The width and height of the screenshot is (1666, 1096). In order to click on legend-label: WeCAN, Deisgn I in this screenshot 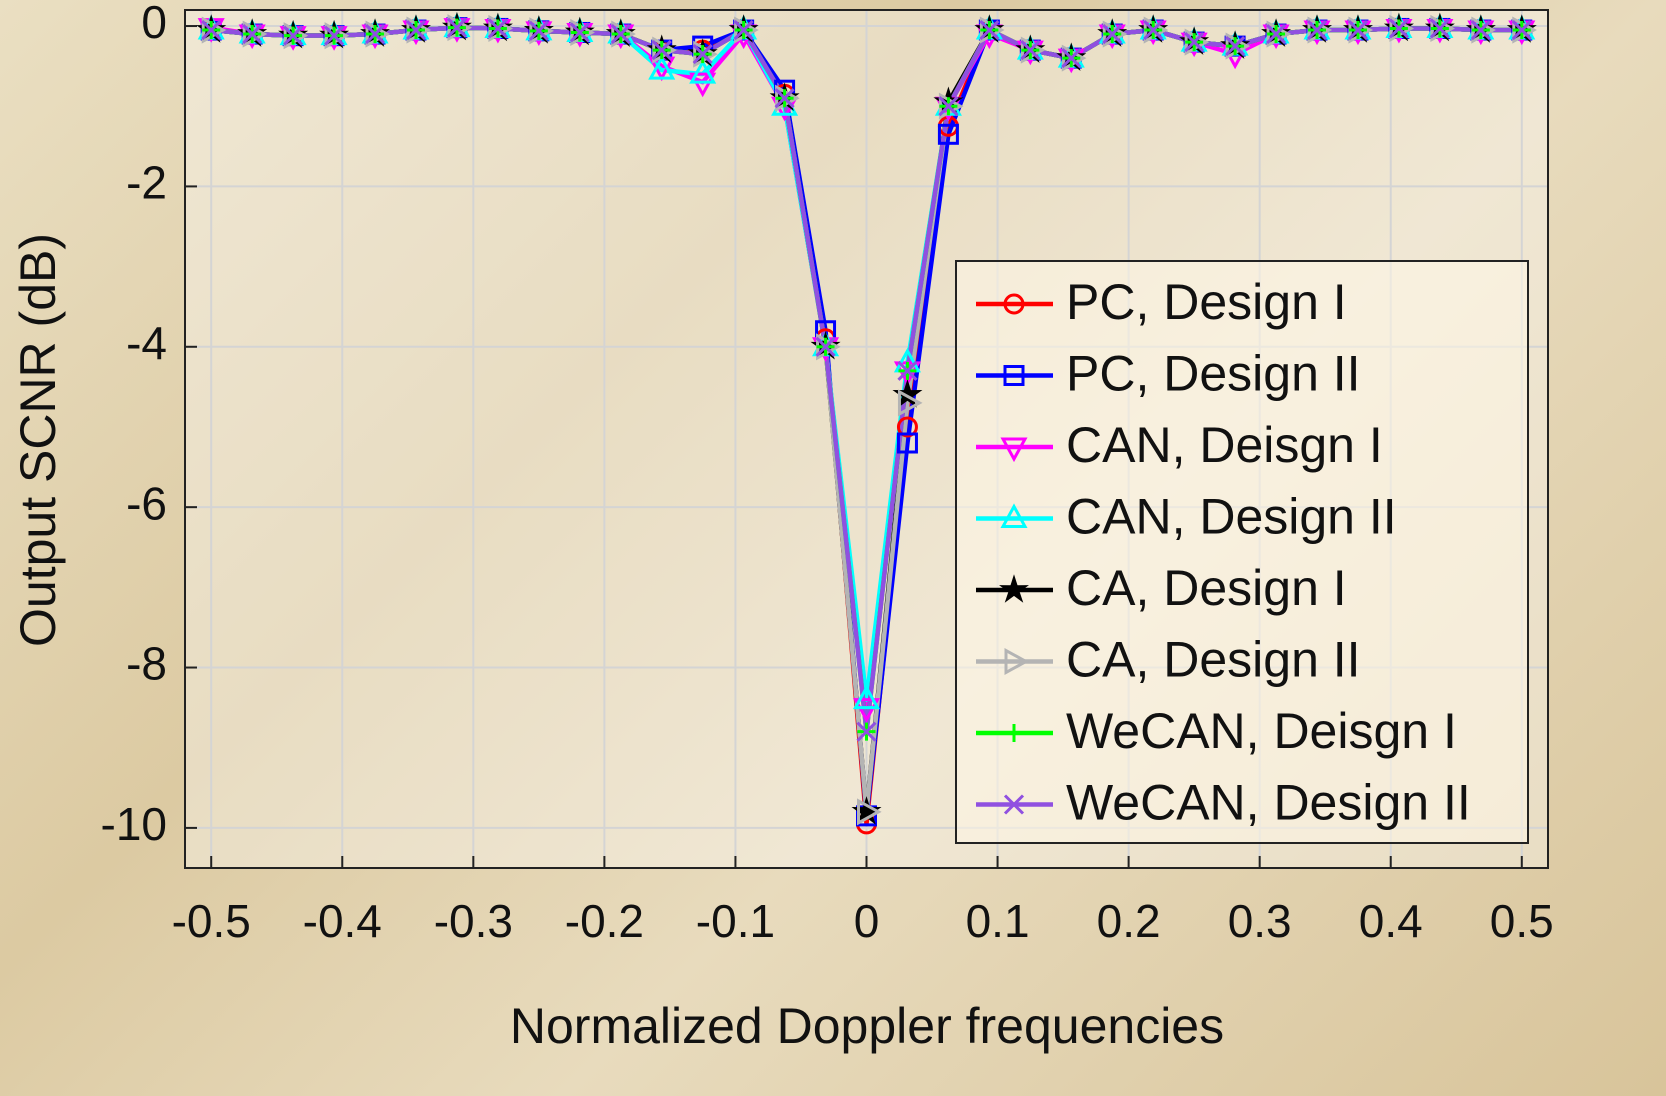, I will do `click(1261, 731)`.